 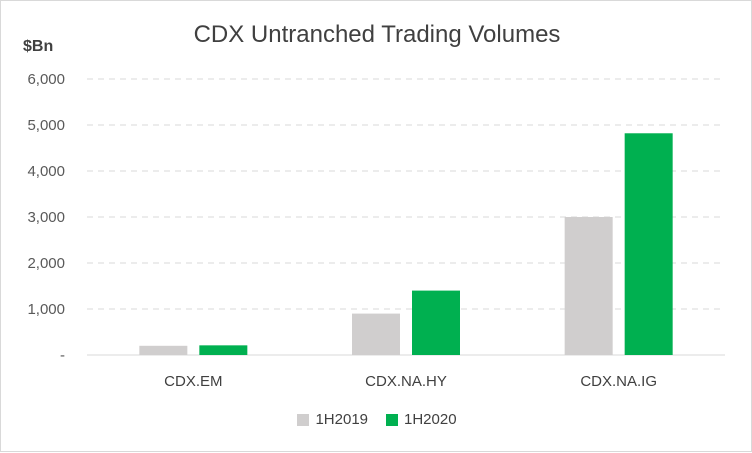 I want to click on y-tick-label: 1,000, so click(x=46, y=309).